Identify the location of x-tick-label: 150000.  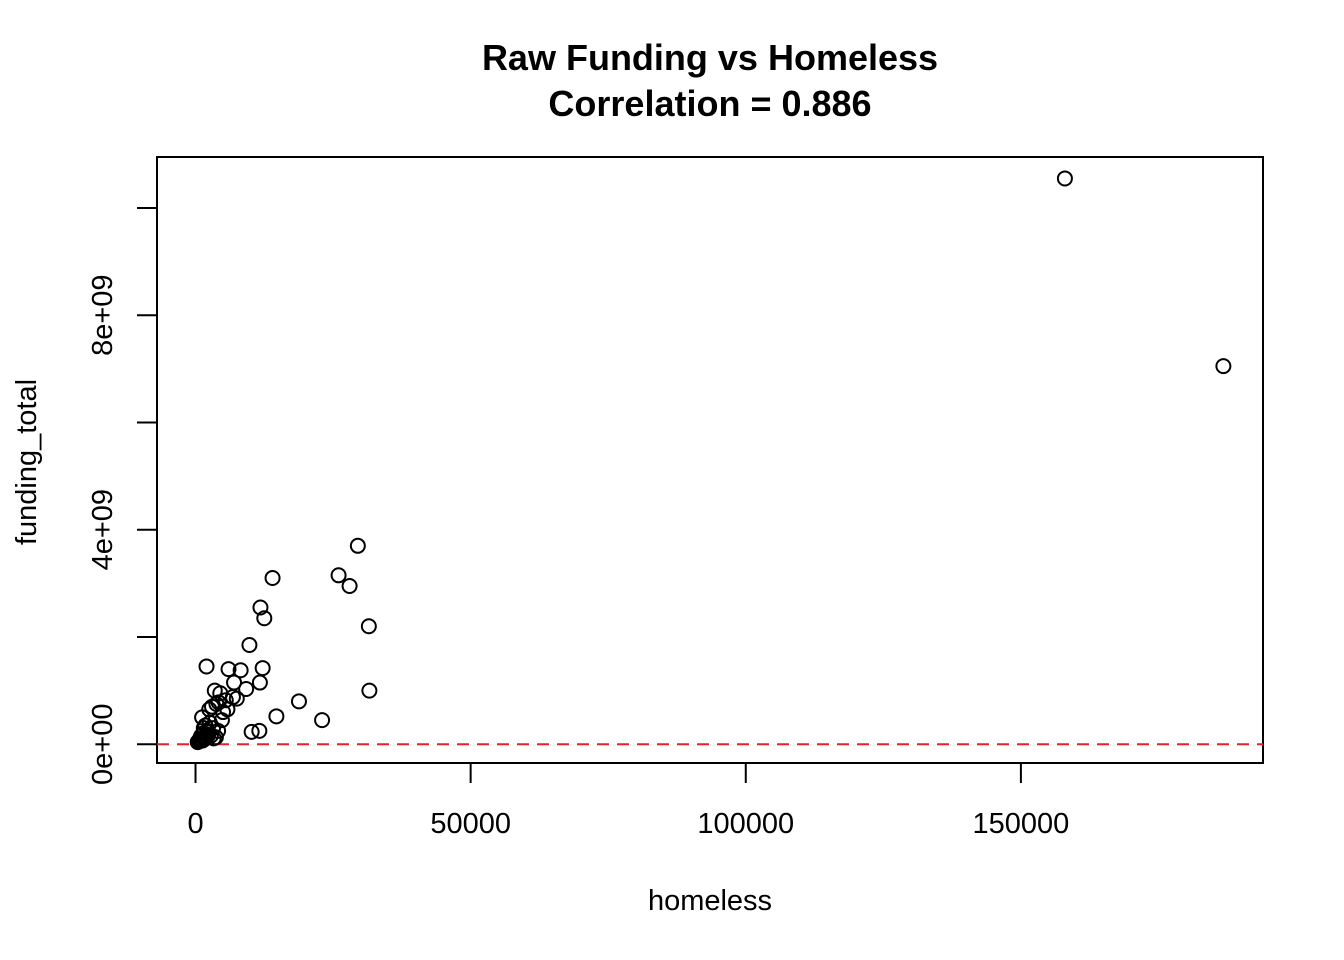
(1020, 824).